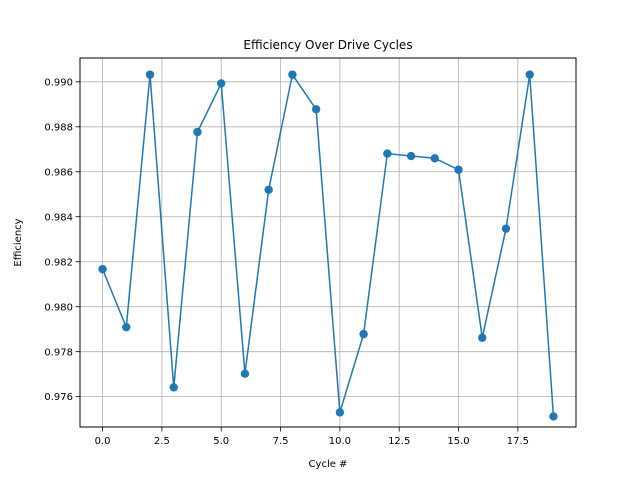  I want to click on y-tick-label: 0.990, so click(58, 82).